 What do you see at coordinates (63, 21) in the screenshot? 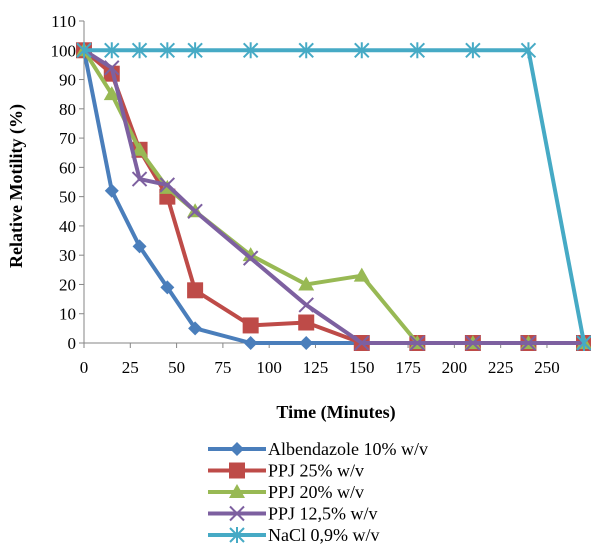
I see `y-tick-label: 110` at bounding box center [63, 21].